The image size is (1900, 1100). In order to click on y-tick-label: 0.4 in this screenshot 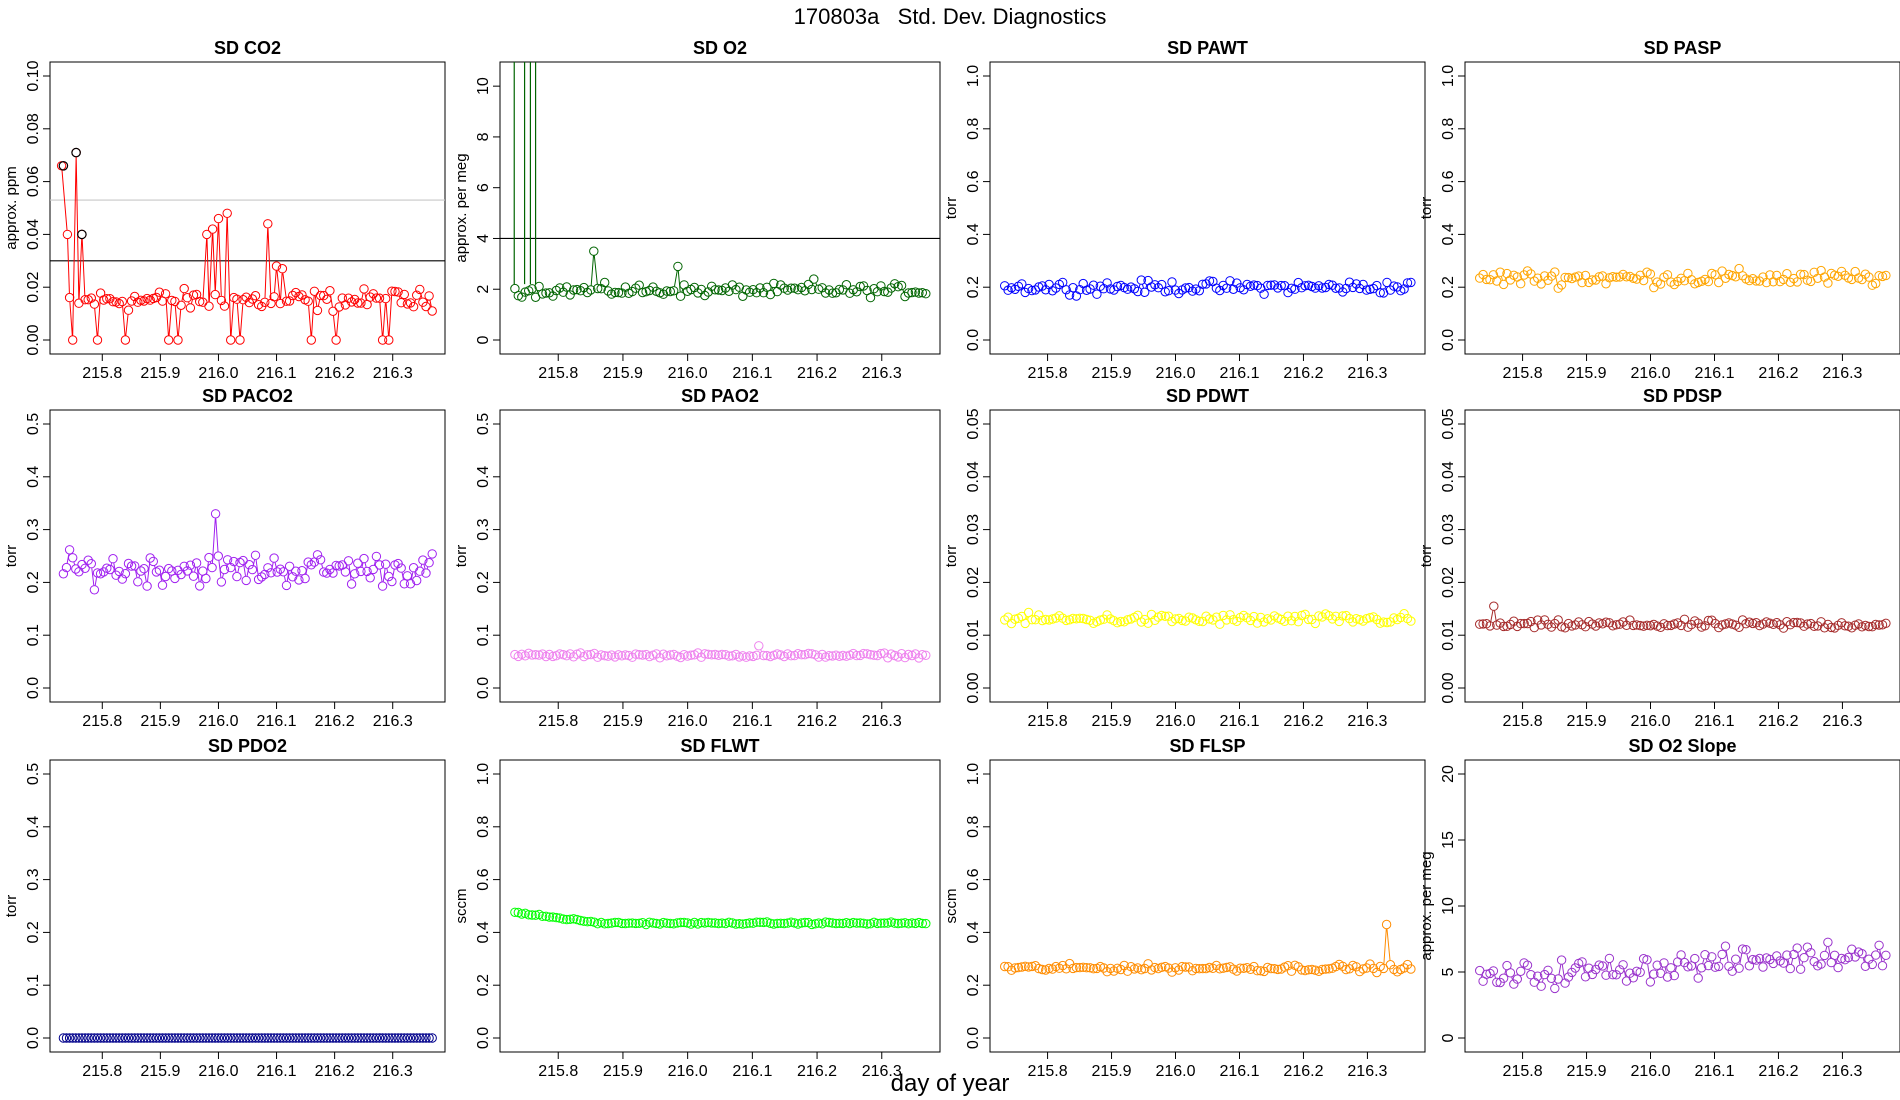, I will do `click(483, 932)`.